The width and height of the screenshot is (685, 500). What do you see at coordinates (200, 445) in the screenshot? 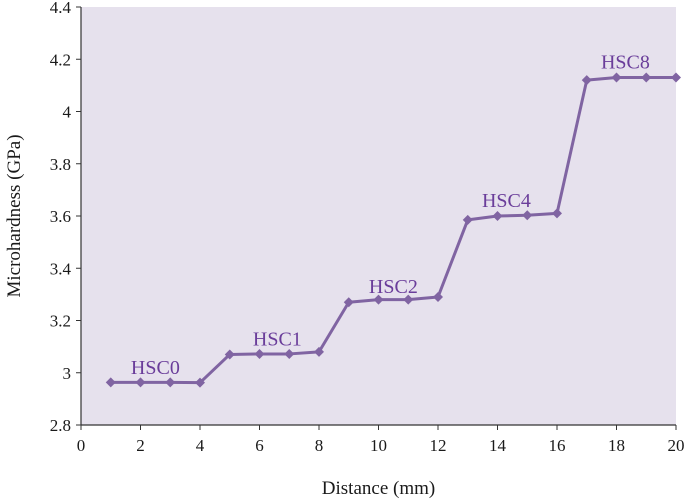
I see `x-tick-label: 4` at bounding box center [200, 445].